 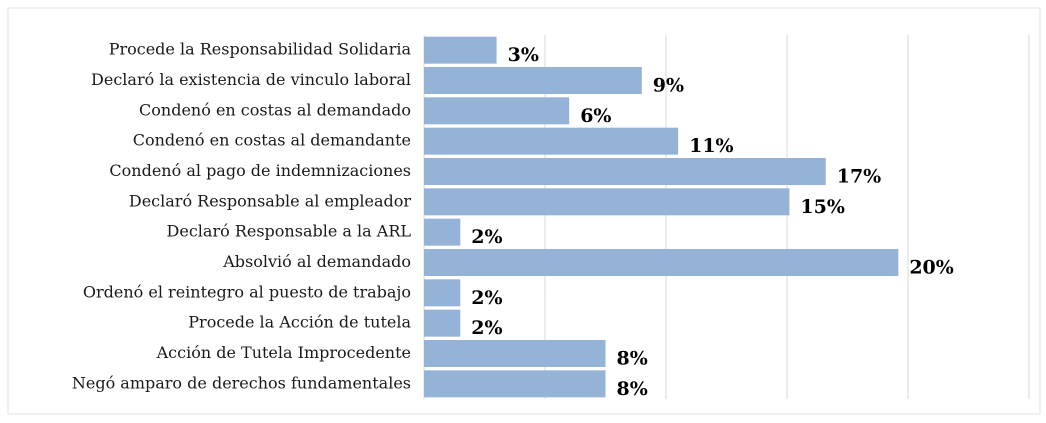 I want to click on category-label: Condenó en costas al demandado, so click(x=275, y=109).